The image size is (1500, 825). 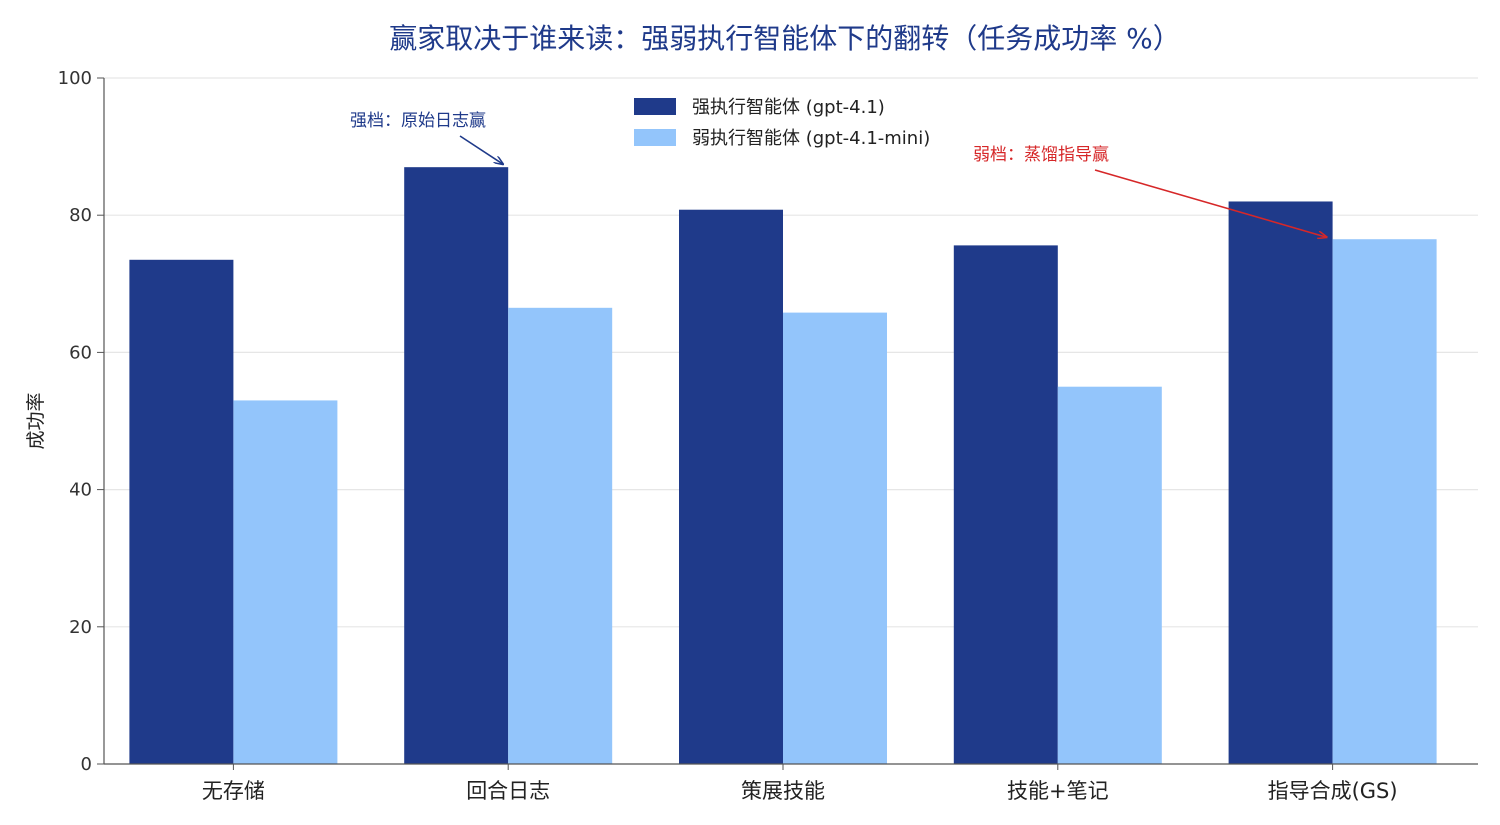 What do you see at coordinates (508, 791) in the screenshot?
I see `x-tick-label: 回合日志` at bounding box center [508, 791].